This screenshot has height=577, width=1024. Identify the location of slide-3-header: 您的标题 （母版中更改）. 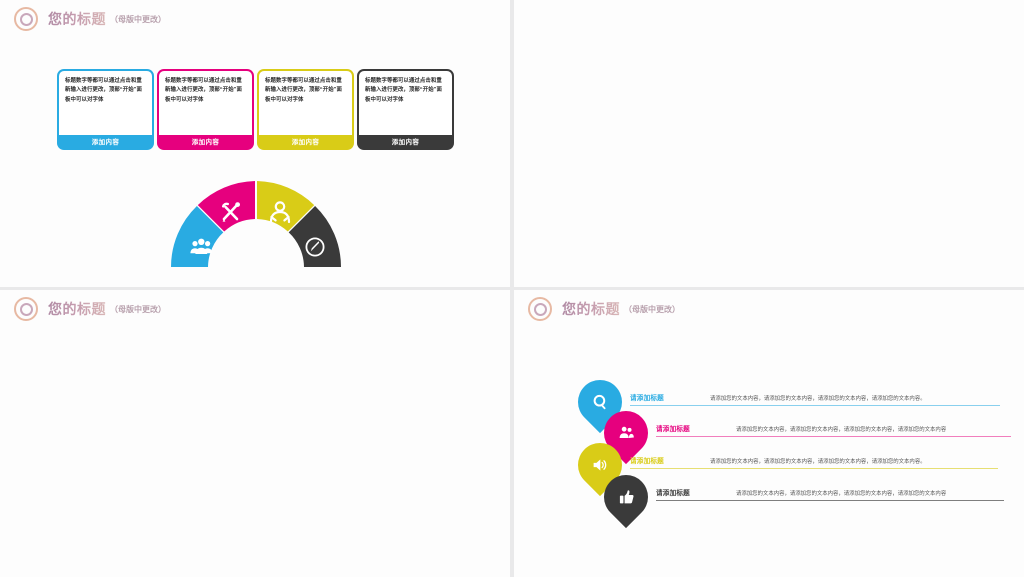
(90, 309).